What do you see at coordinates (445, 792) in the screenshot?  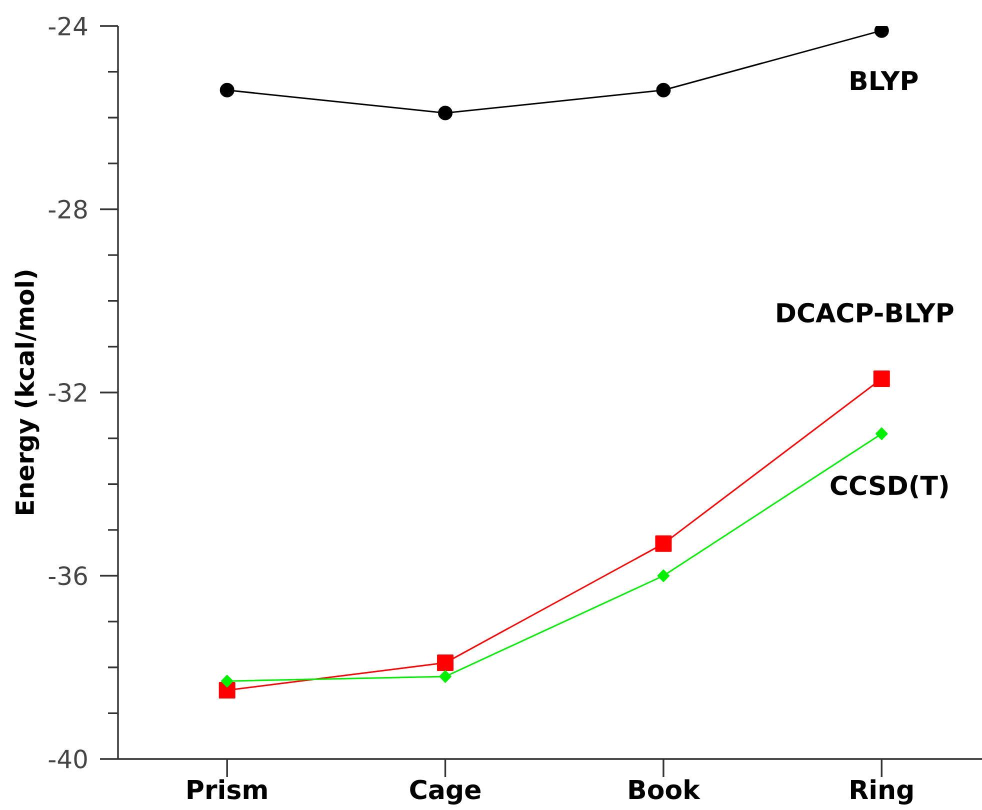 I see `x-tick-label: Cage` at bounding box center [445, 792].